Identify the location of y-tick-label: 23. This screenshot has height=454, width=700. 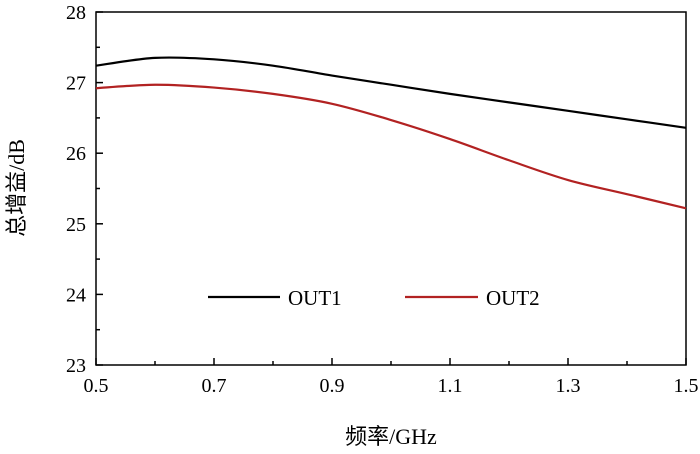
(76, 366).